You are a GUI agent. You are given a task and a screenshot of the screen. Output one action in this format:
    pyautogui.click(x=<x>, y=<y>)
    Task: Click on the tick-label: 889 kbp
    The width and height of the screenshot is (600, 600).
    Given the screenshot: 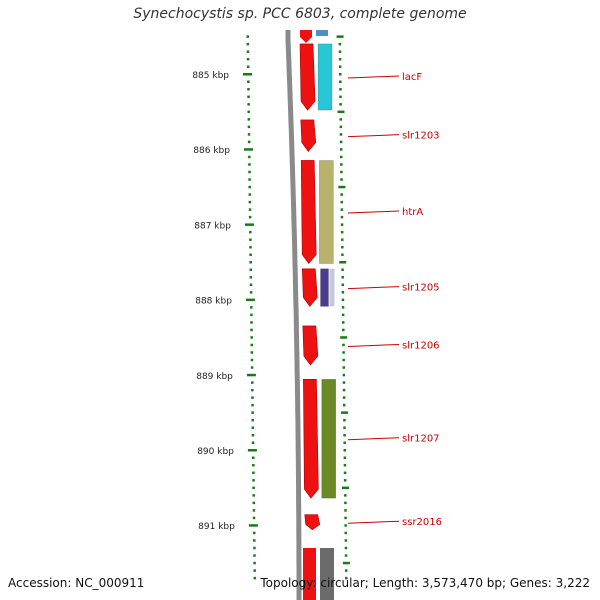 What is the action you would take?
    pyautogui.click(x=214, y=377)
    